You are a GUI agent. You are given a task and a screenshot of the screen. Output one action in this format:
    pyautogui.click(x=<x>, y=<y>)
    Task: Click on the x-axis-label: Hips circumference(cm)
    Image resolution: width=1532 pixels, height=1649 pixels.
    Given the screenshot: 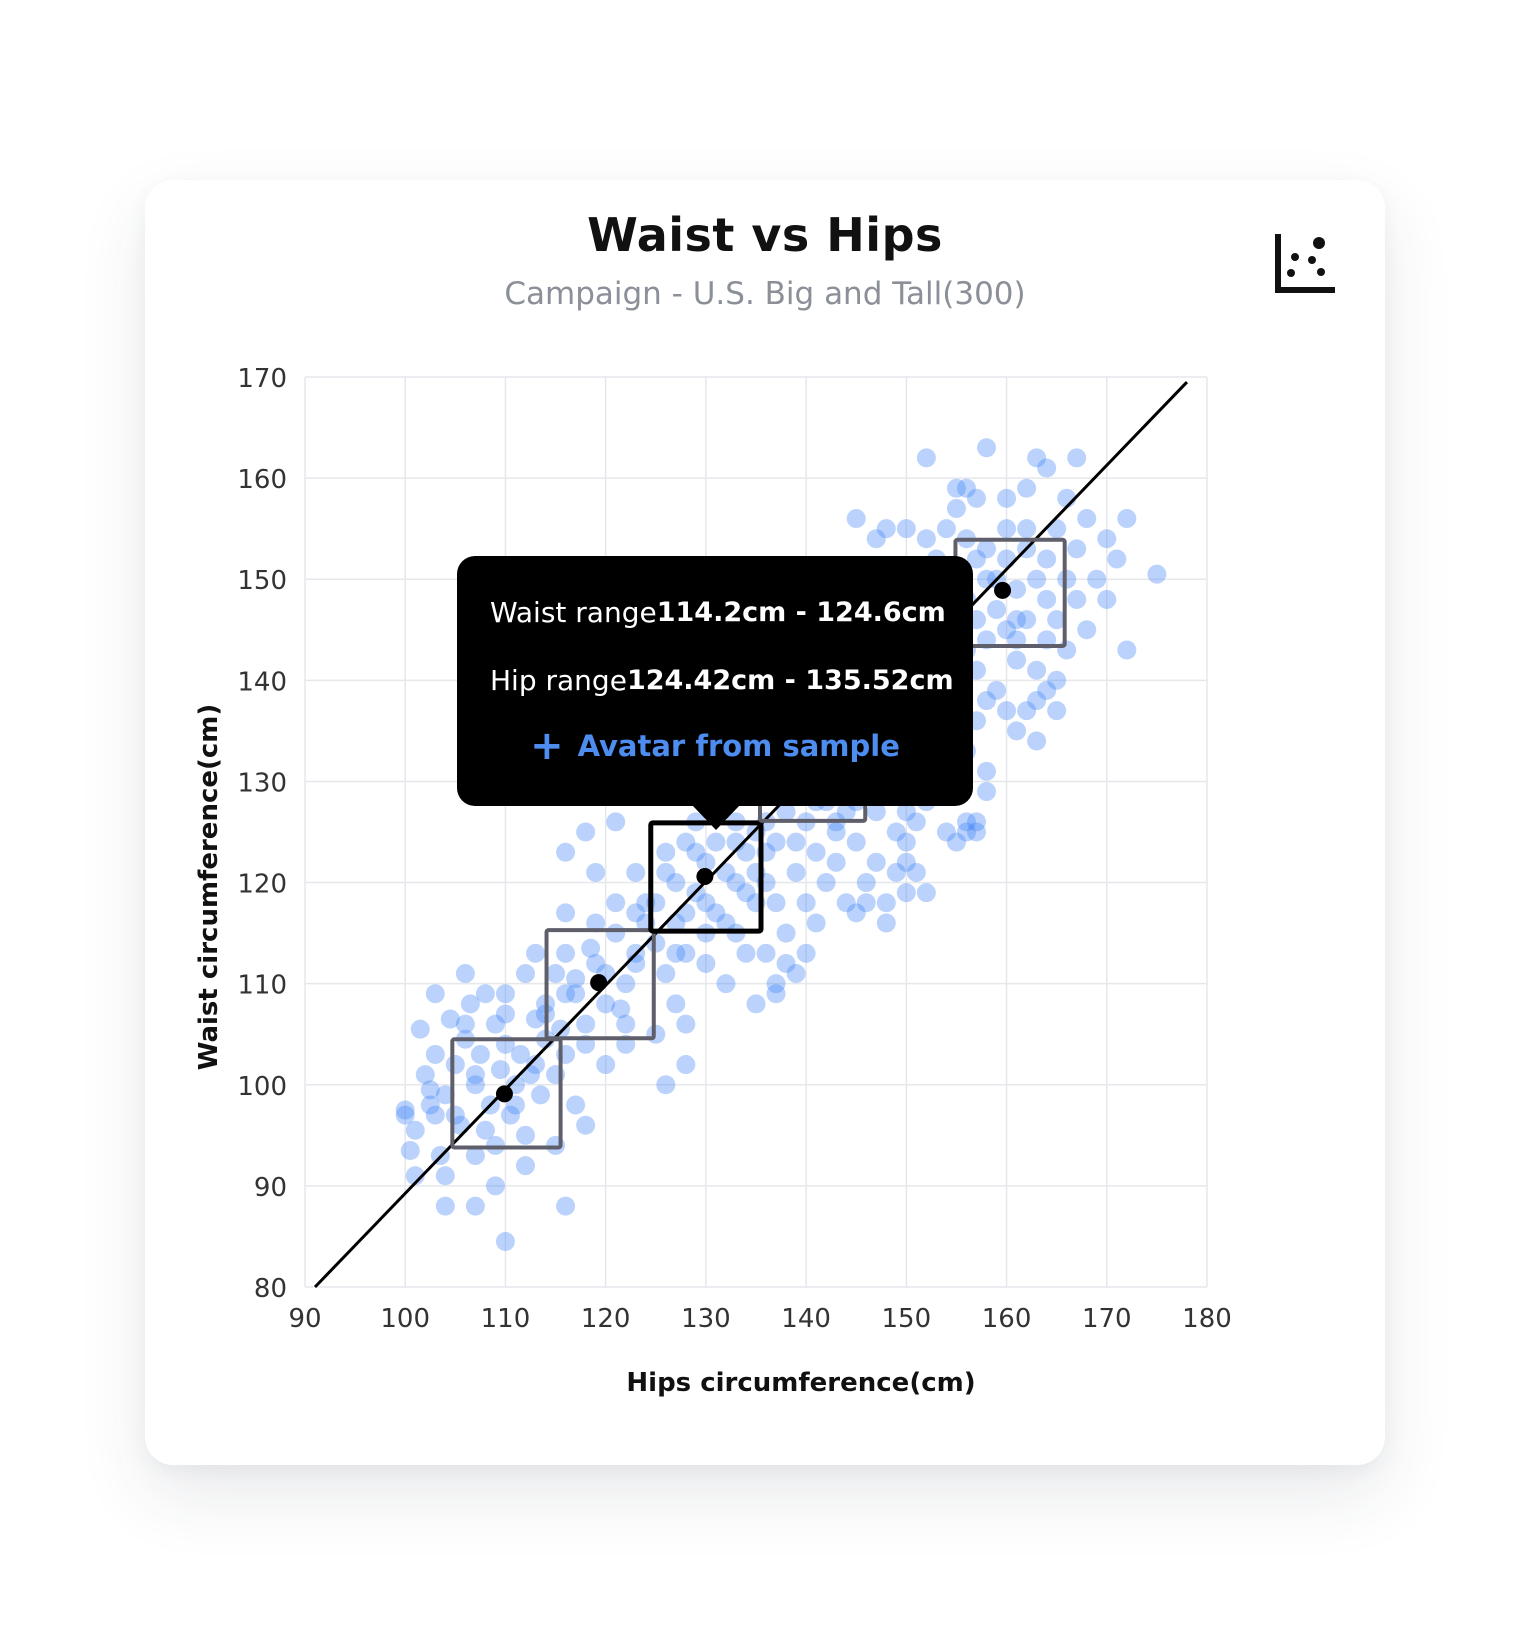 What is the action you would take?
    pyautogui.click(x=800, y=1383)
    